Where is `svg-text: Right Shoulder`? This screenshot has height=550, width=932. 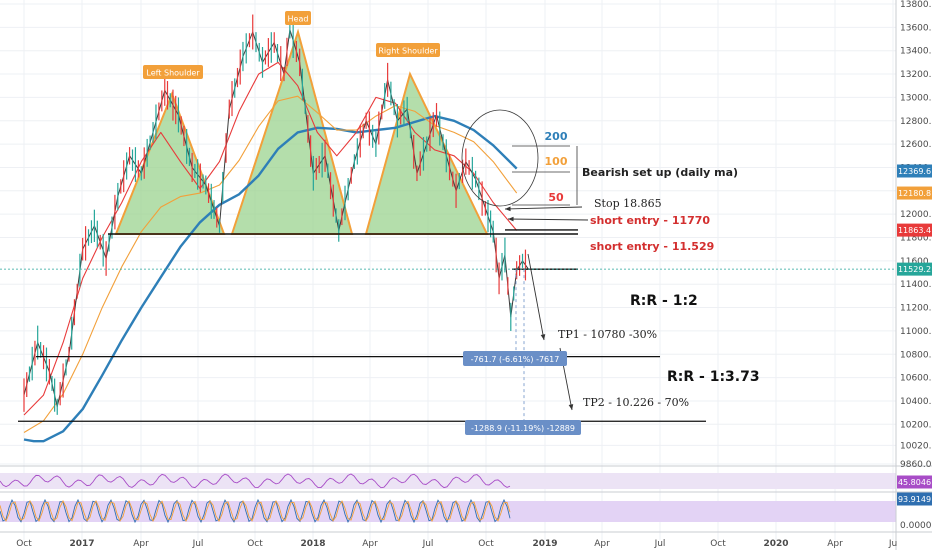 svg-text: Right Shoulder is located at coordinates (408, 51).